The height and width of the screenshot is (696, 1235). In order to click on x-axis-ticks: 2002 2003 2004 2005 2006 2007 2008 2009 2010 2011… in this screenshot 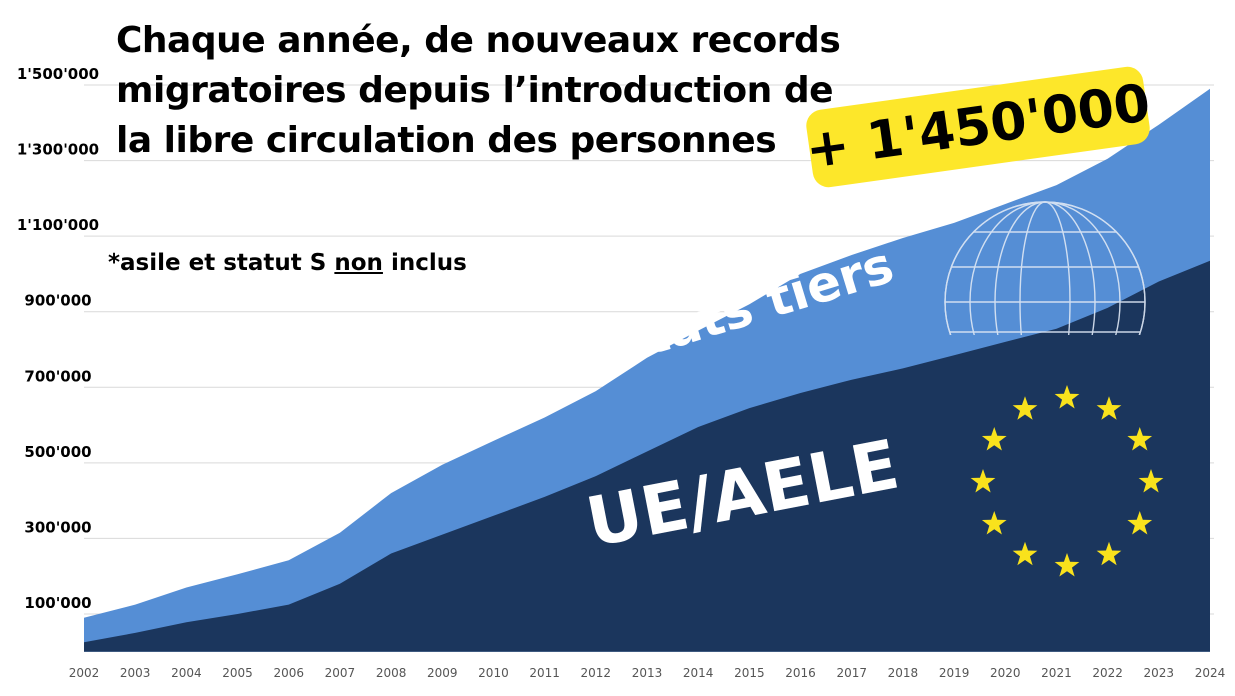, I will do `click(647, 673)`.